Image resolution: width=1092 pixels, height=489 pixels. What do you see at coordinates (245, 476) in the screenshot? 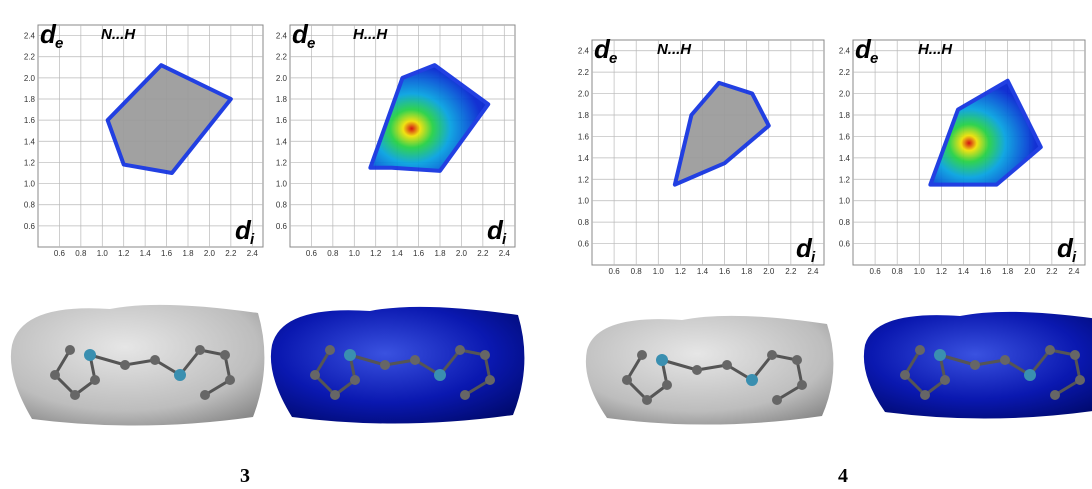
I see `compound-label: 3` at bounding box center [245, 476].